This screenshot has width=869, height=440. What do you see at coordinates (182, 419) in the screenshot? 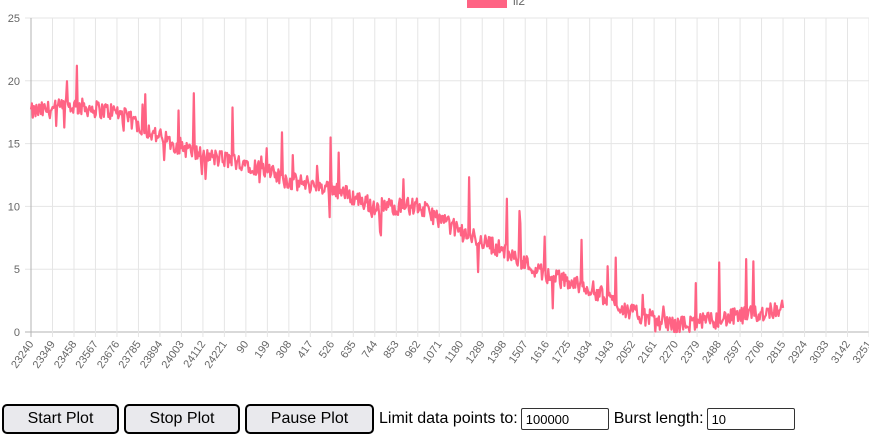
I see `stop-plot-button: Stop Plot` at bounding box center [182, 419].